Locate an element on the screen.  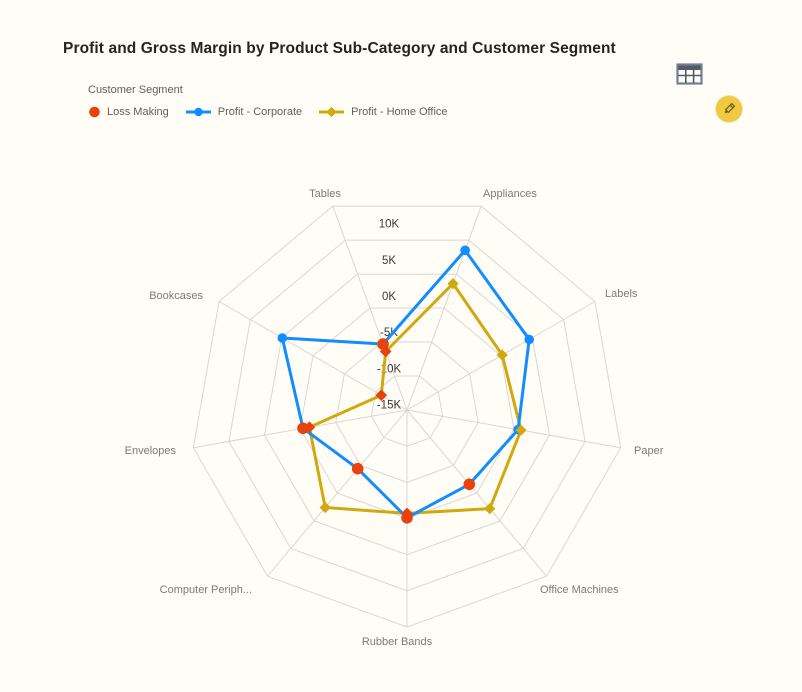
category-label-rubber-bands: Rubber Bands is located at coordinates (397, 642).